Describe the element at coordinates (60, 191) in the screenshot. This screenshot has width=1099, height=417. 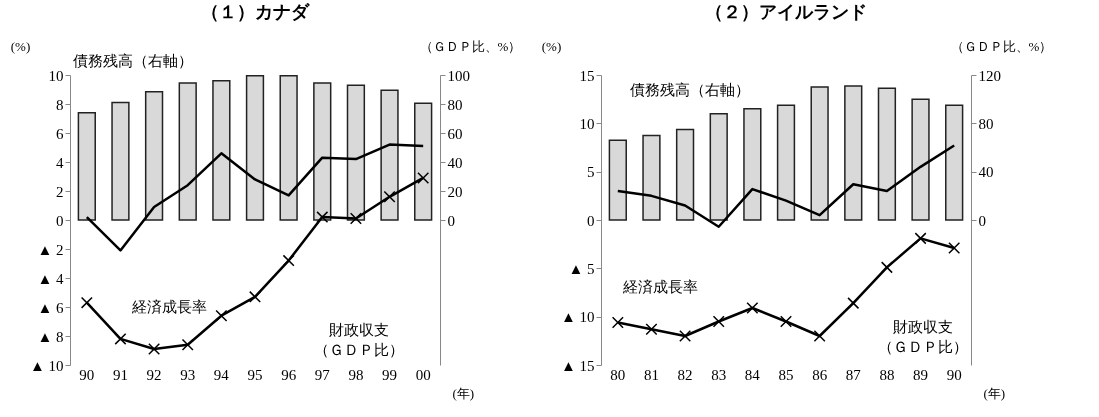
I see `y-tick-label: 2` at that location.